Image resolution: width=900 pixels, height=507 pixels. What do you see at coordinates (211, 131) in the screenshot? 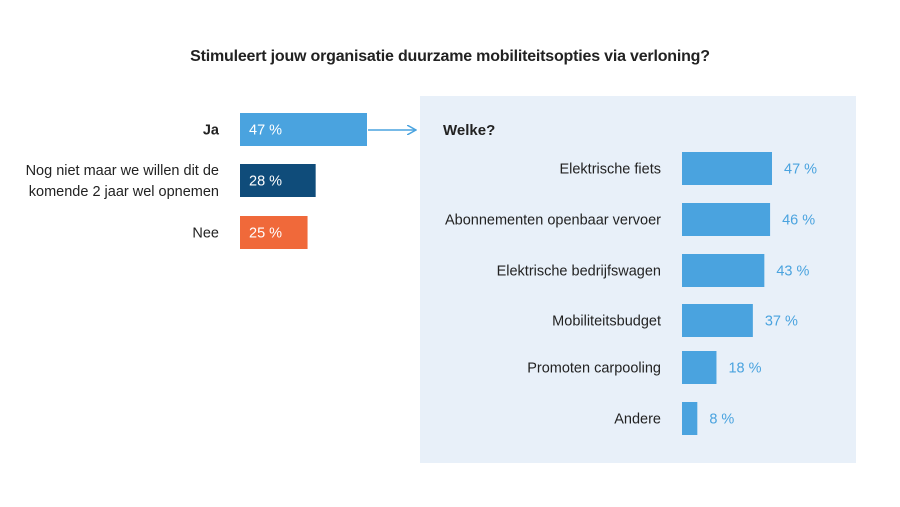
I see `category-label-main-0: Ja` at bounding box center [211, 131].